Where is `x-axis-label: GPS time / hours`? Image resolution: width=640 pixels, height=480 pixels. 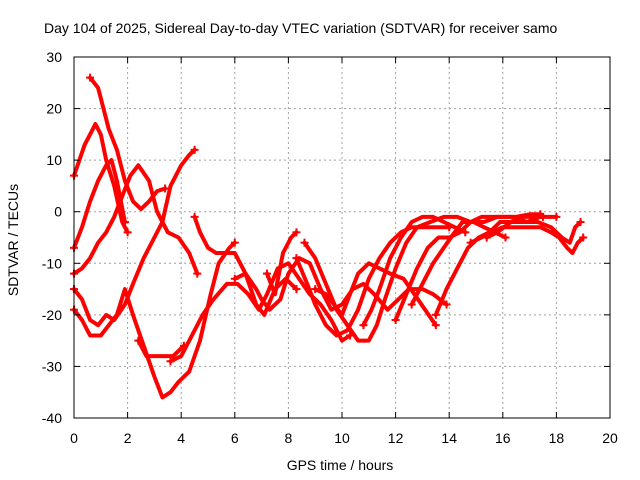 x-axis-label: GPS time / hours is located at coordinates (340, 465).